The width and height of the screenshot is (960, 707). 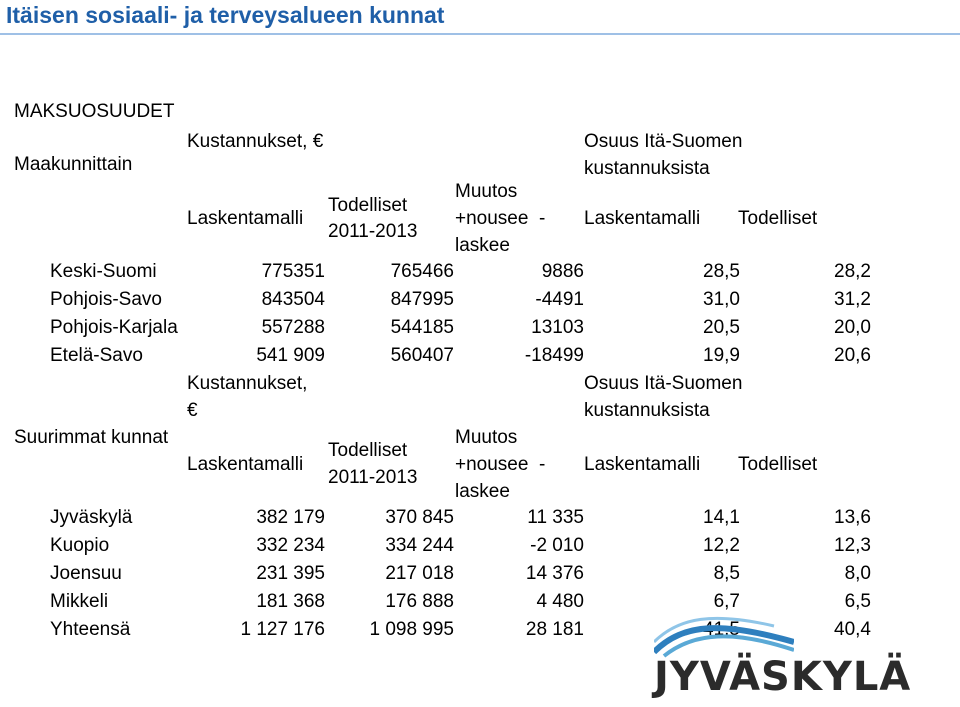 I want to click on cell-model: 181 368, so click(x=290, y=601).